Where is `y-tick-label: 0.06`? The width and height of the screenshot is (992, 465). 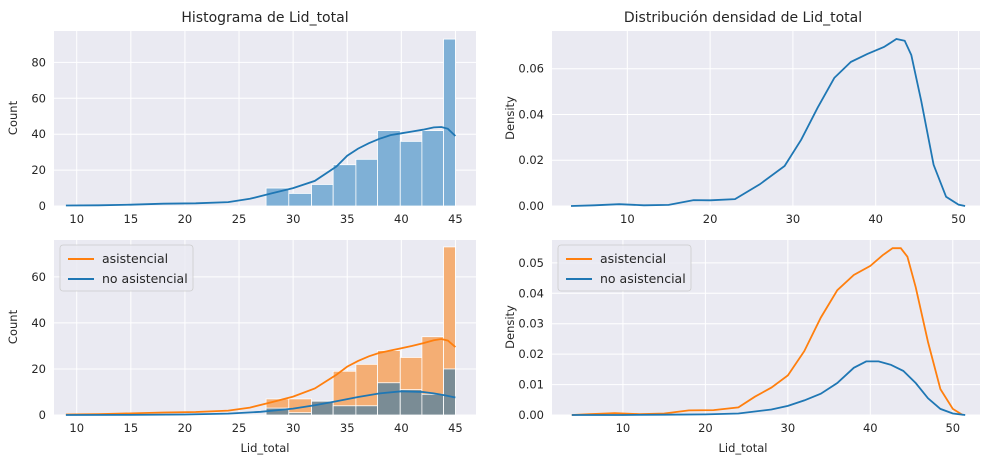
y-tick-label: 0.06 is located at coordinates (531, 69).